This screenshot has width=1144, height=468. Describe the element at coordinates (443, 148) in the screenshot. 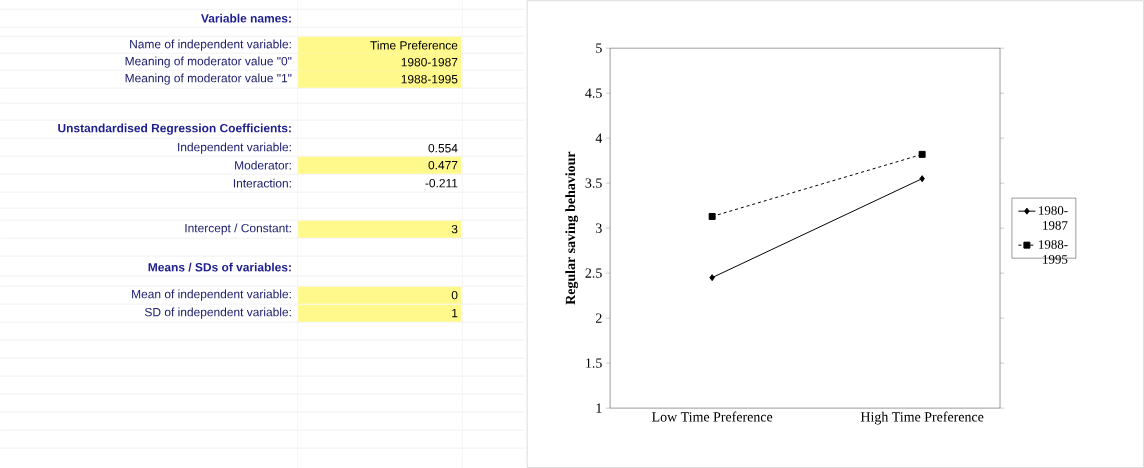

I see `text: 0.554` at that location.